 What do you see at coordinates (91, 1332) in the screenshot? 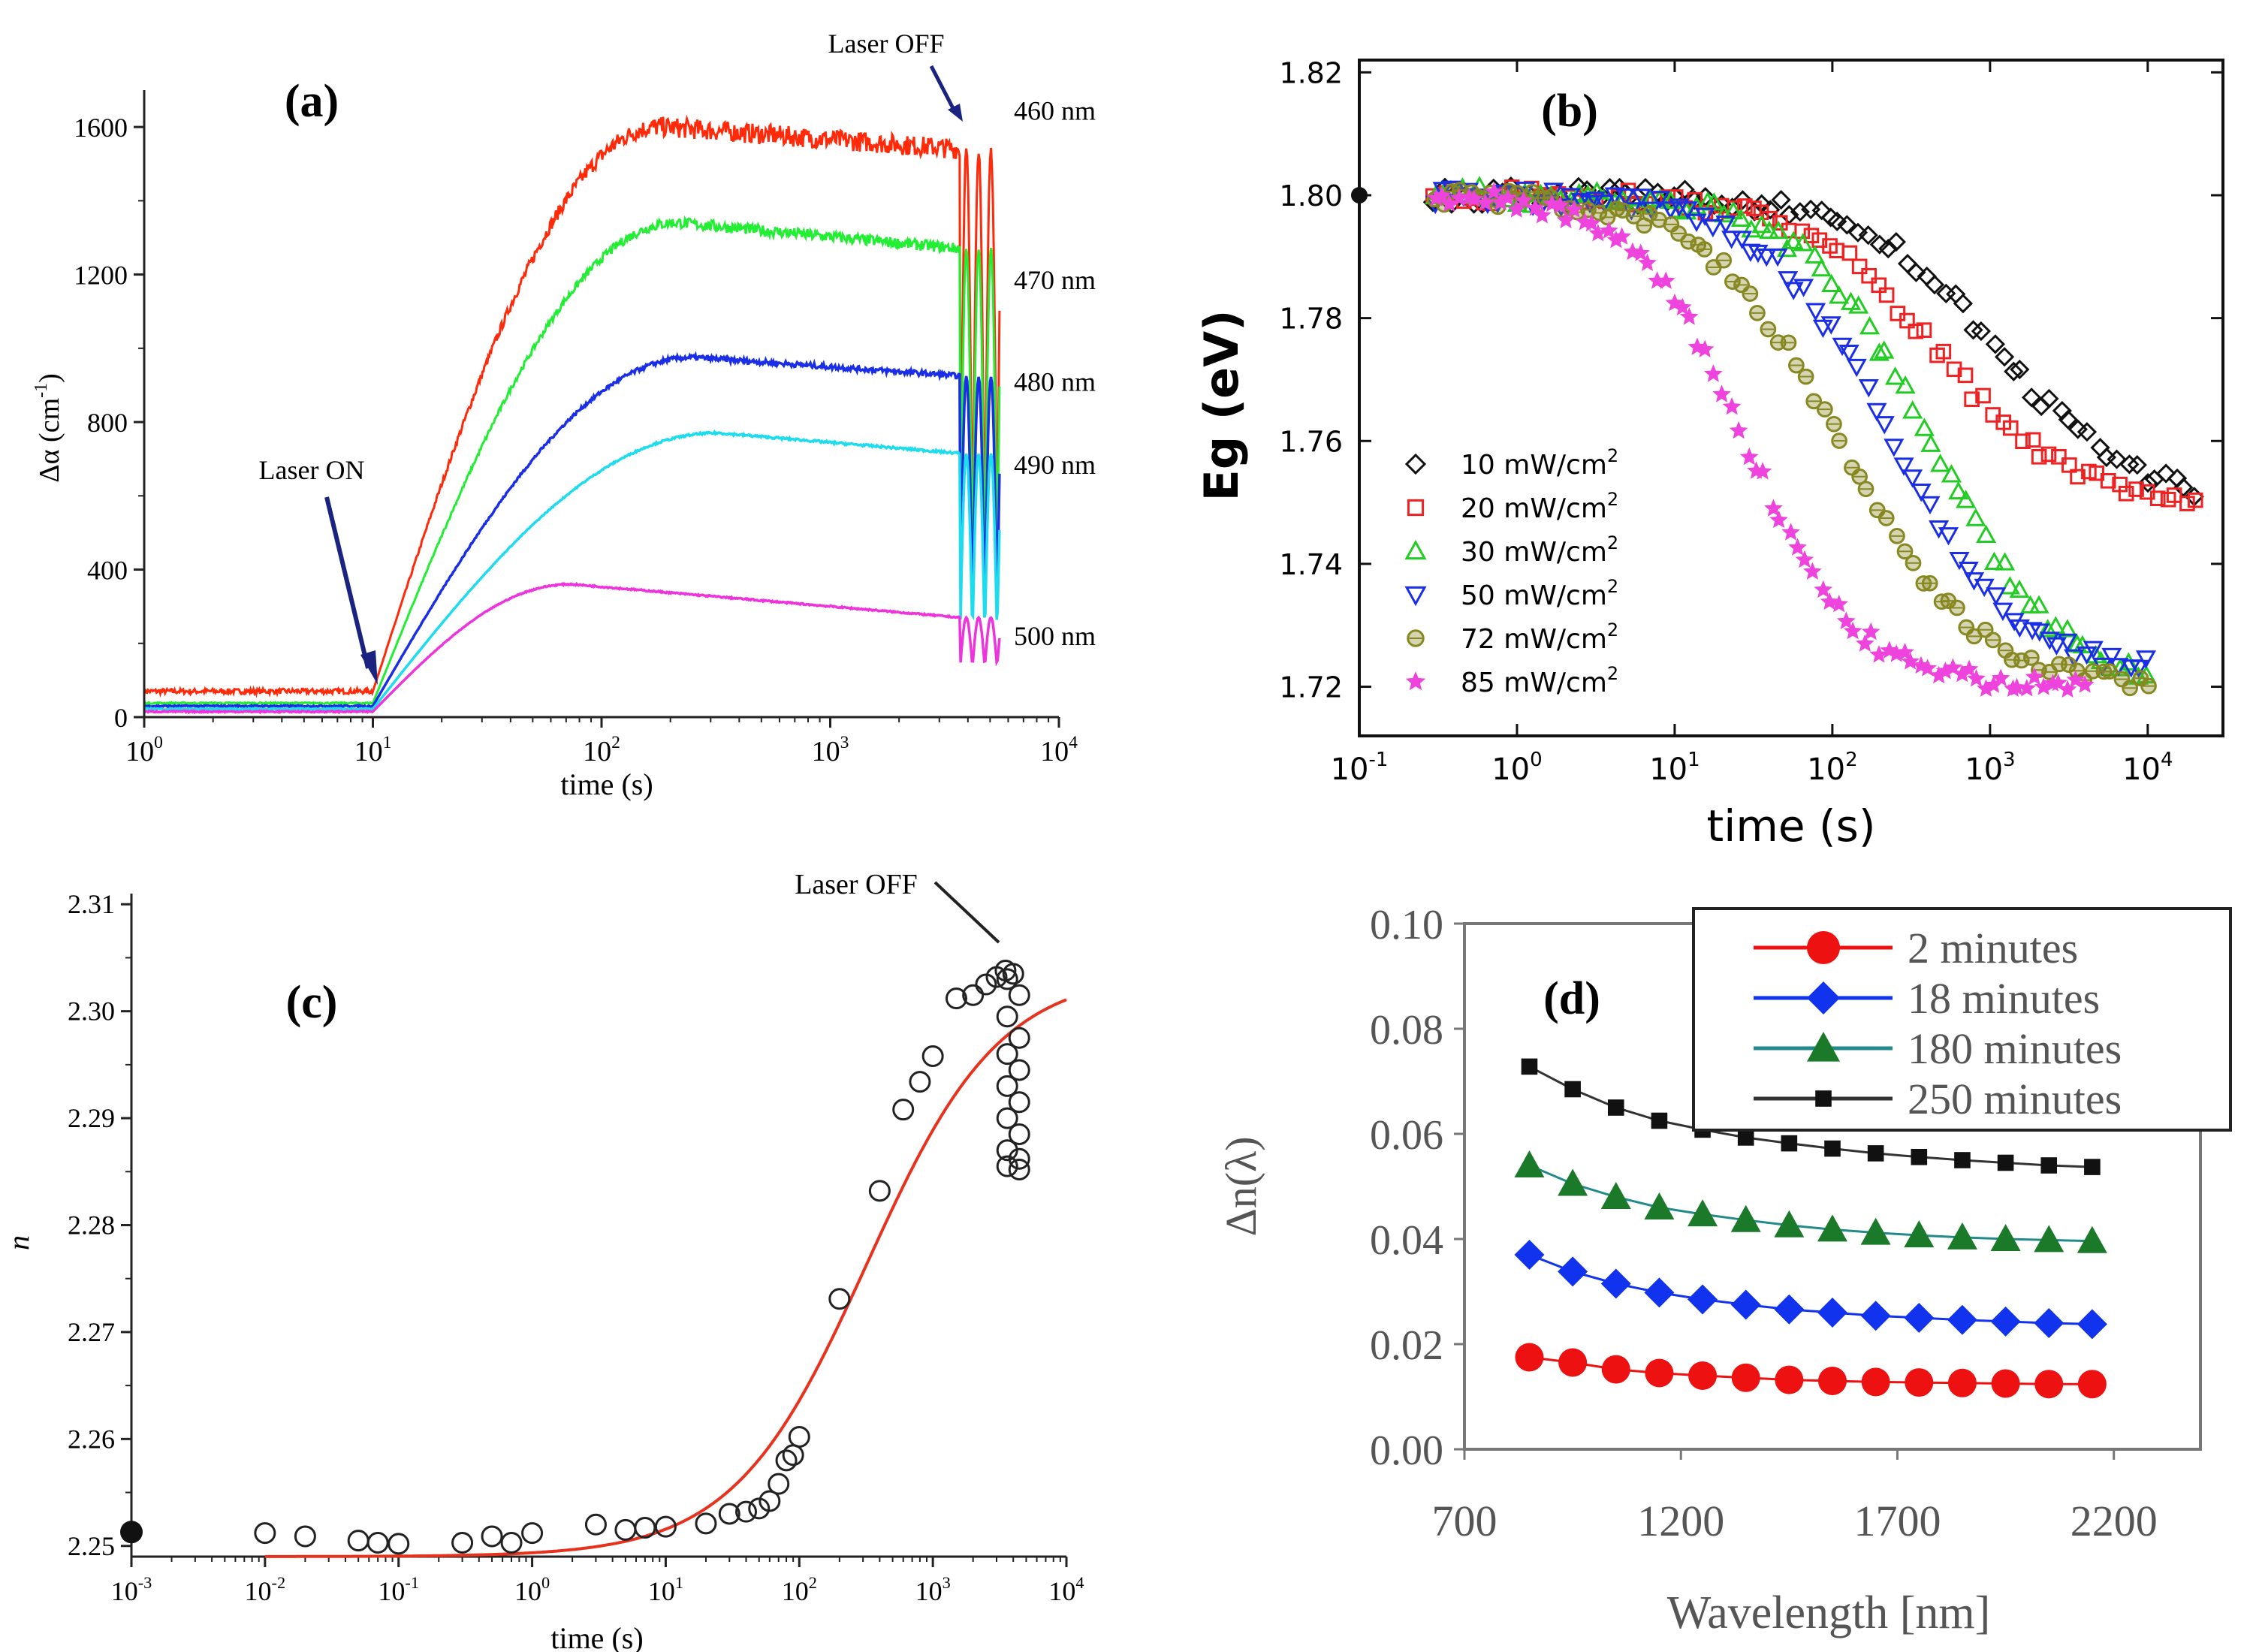
I see `panel-c-ytick-label: 2.27` at bounding box center [91, 1332].